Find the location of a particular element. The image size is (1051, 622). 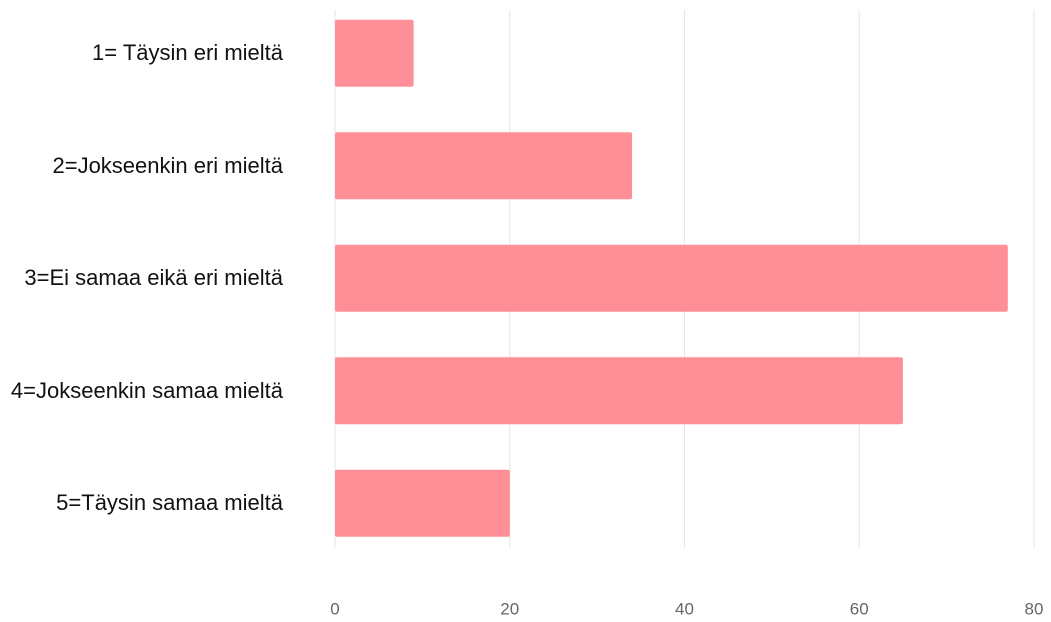

x-tick-label: 60 is located at coordinates (859, 608).